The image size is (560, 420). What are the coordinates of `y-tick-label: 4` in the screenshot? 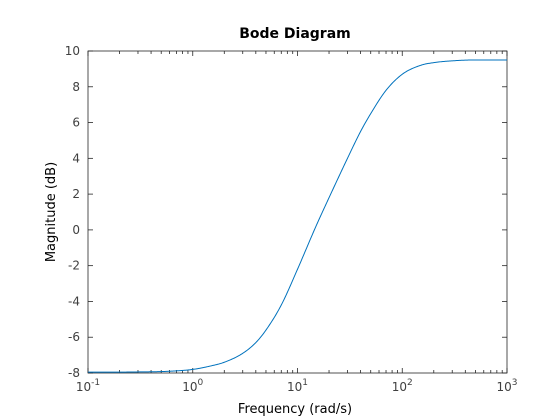 It's located at (76, 158).